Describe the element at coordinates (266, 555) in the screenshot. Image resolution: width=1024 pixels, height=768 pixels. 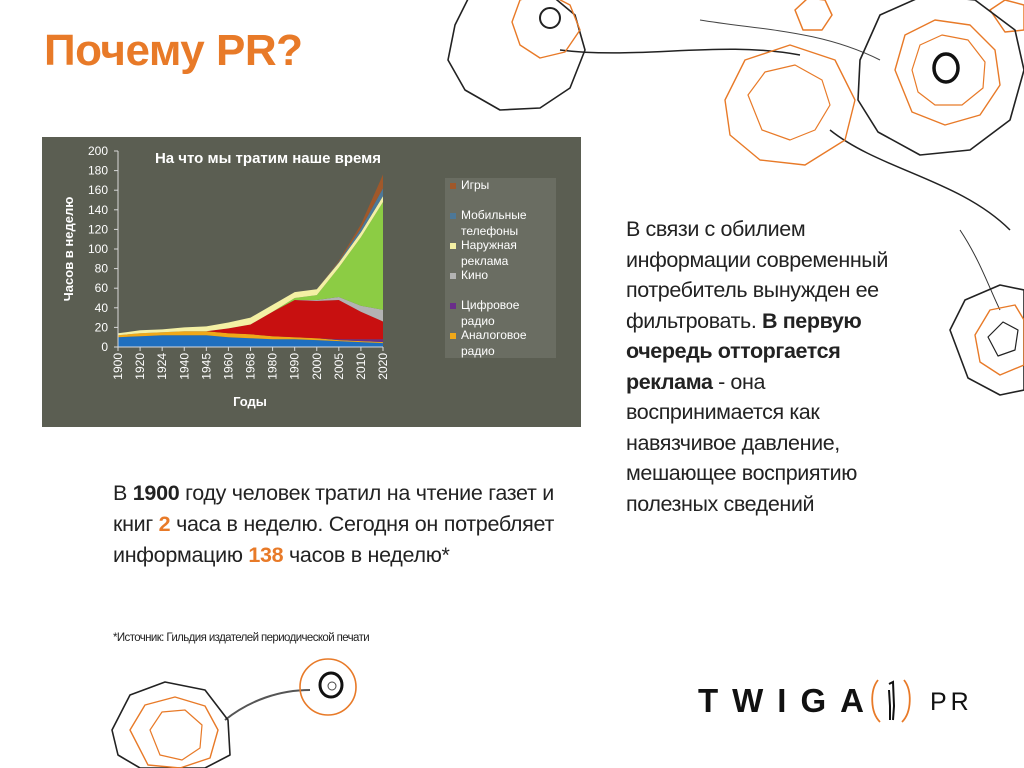
I see `hours-now-value: 138` at that location.